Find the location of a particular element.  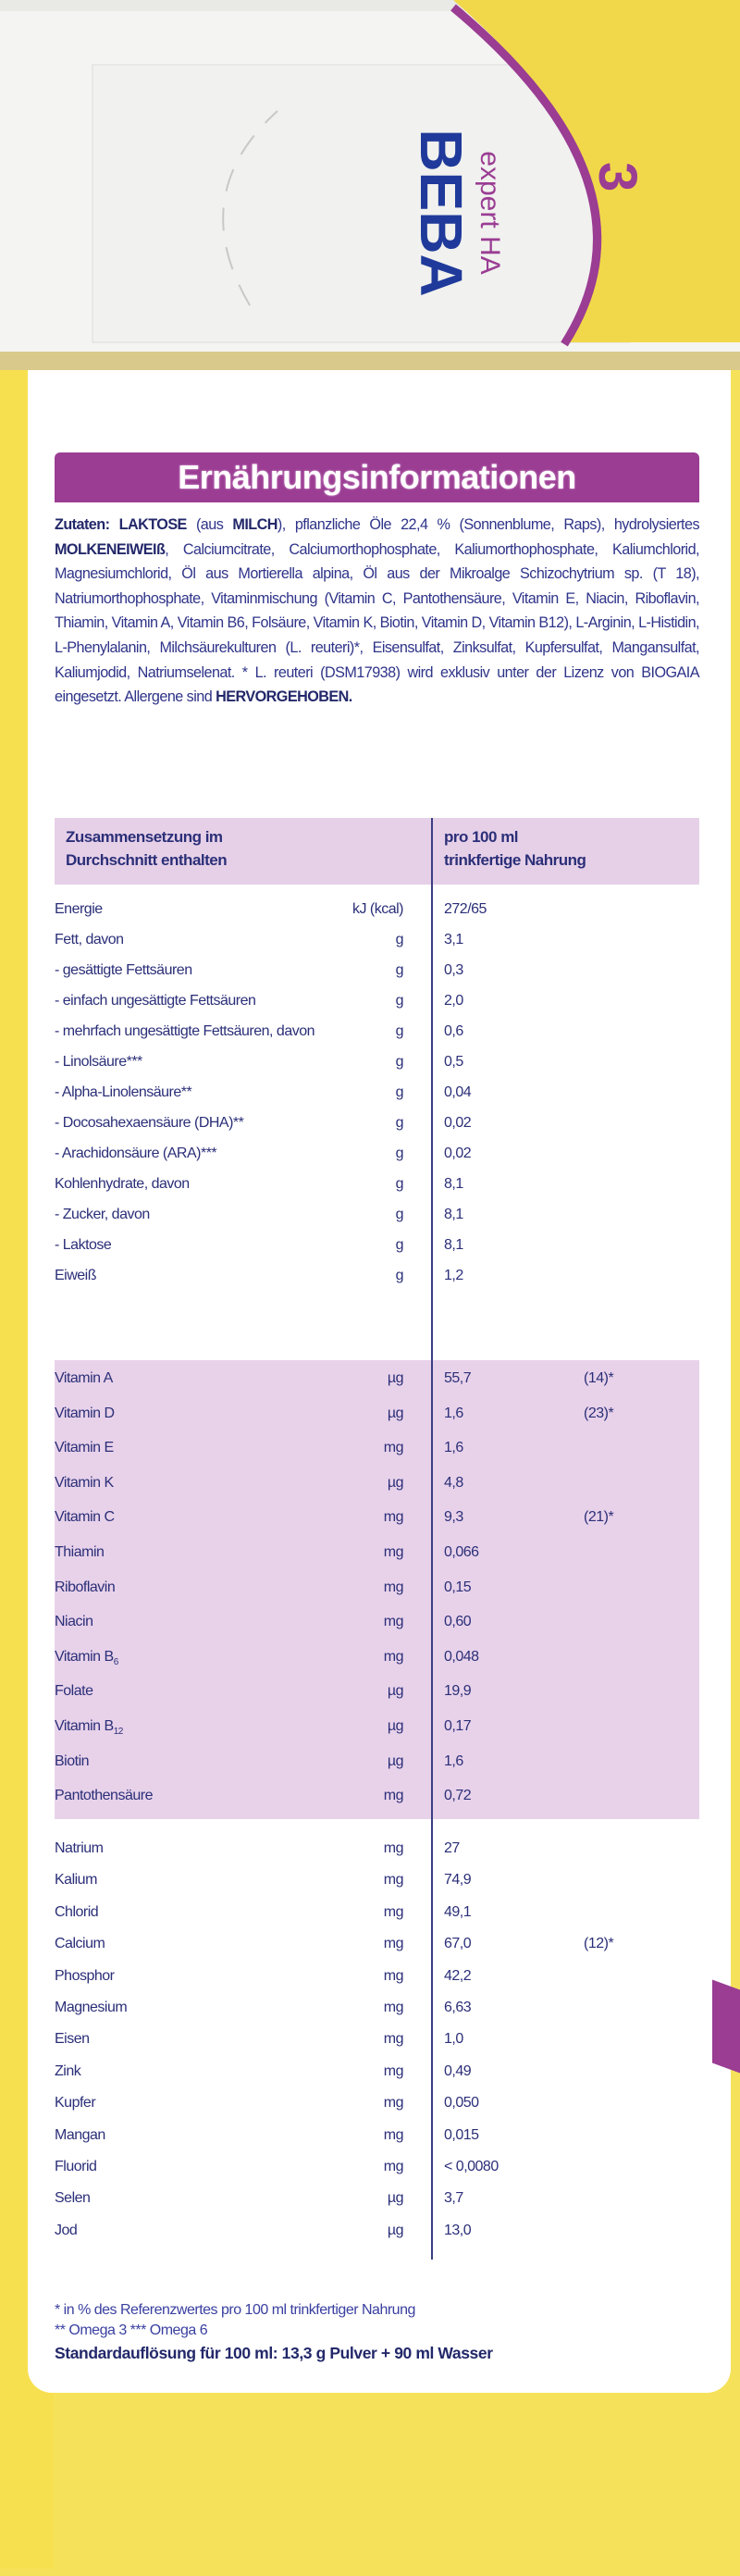

table-row: Riboflavin mg 0,15 is located at coordinates (377, 1590).